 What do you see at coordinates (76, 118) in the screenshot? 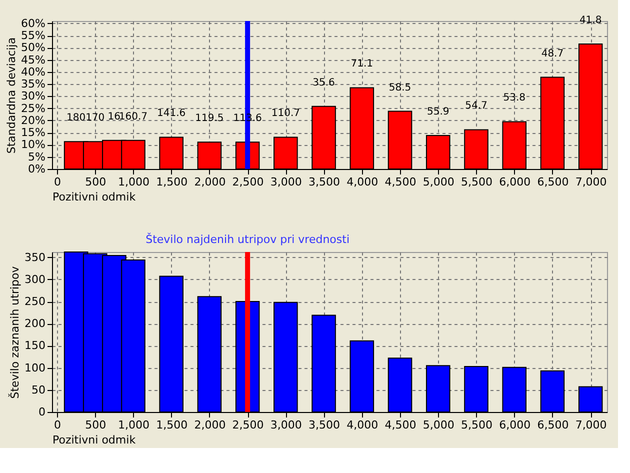
I see `annotation: 180` at bounding box center [76, 118].